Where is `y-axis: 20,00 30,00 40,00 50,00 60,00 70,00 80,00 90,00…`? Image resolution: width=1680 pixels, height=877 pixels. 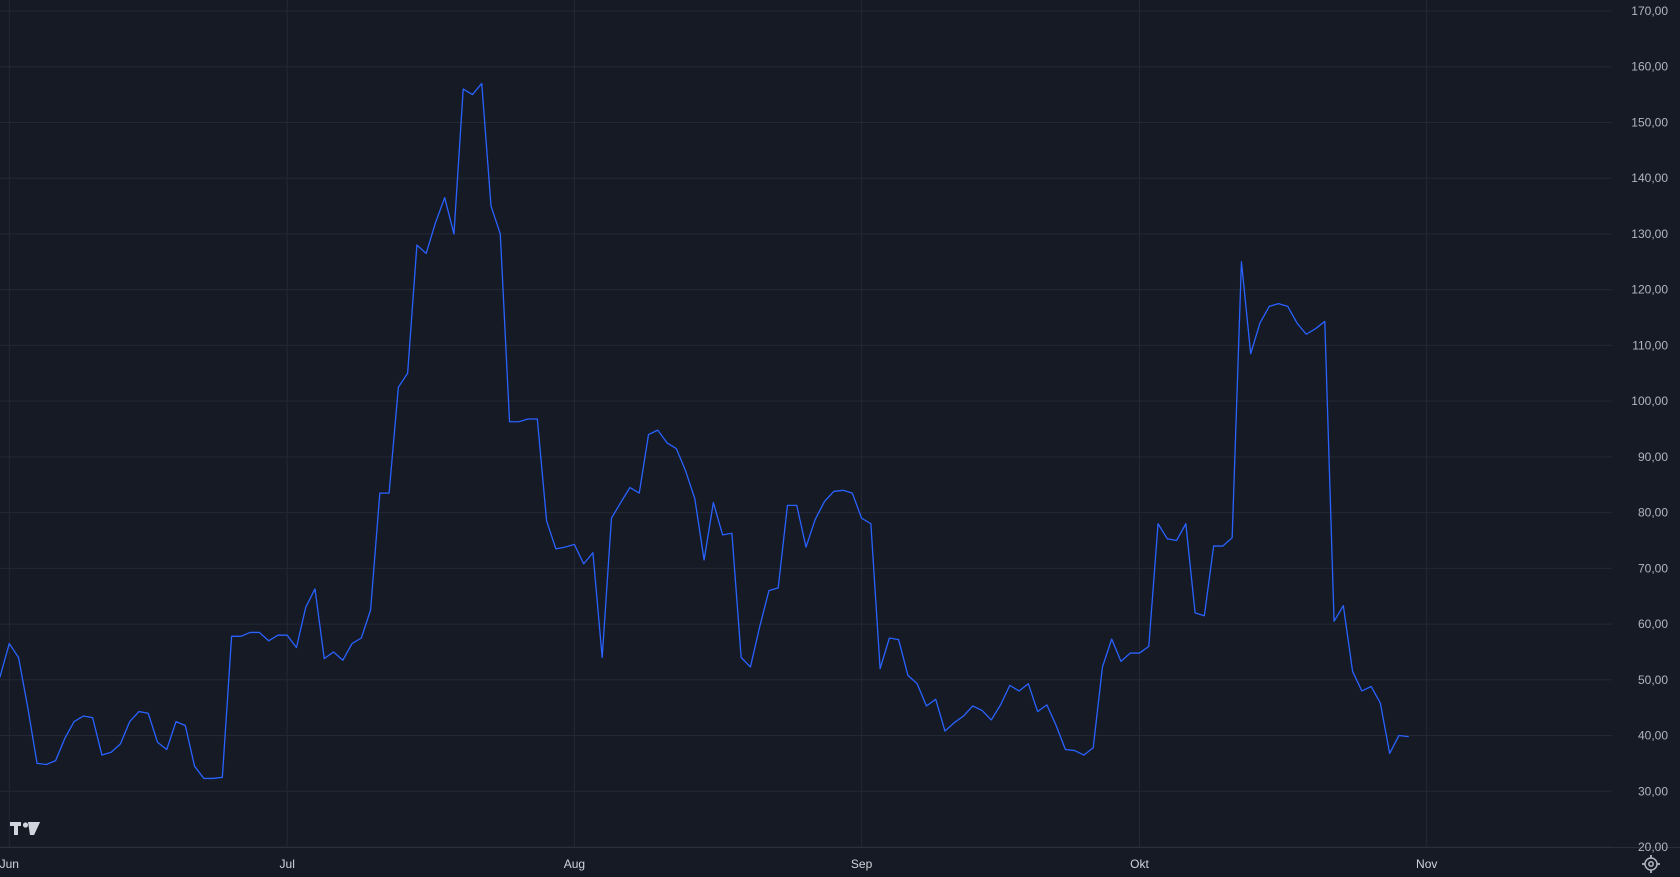
y-axis: 20,00 30,00 40,00 50,00 60,00 70,00 80,00 90,00… is located at coordinates (1649, 429).